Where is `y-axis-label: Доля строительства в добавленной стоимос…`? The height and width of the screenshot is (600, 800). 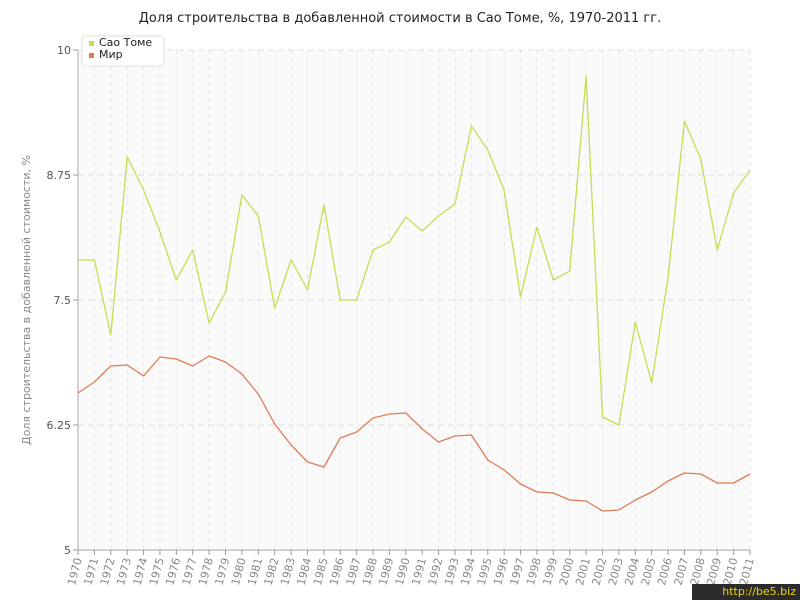
y-axis-label: Доля строительства в добавленной стоимос… is located at coordinates (26, 300).